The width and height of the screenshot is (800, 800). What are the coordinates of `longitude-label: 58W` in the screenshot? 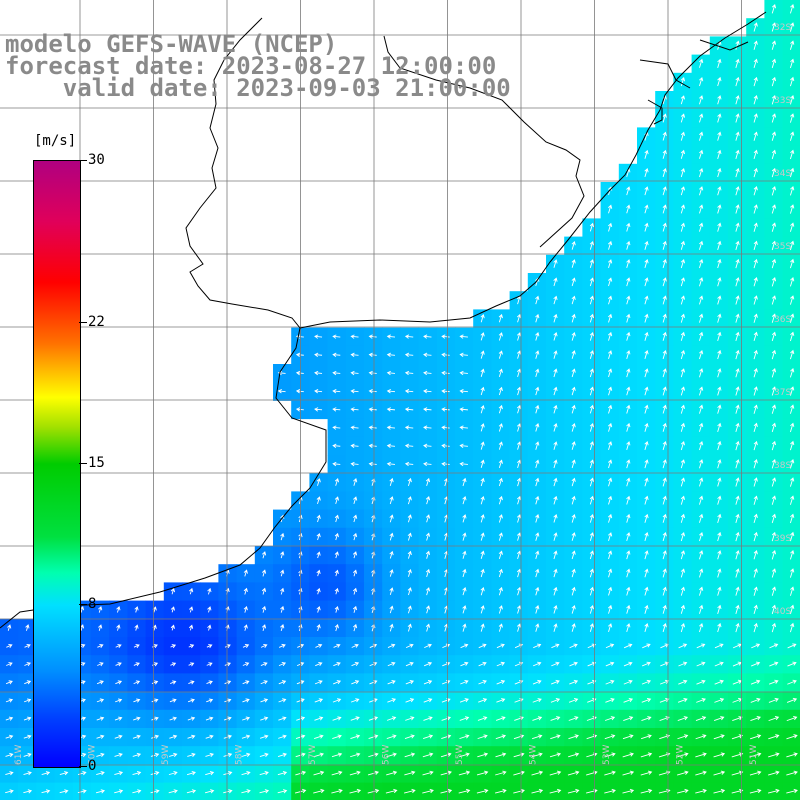 It's located at (240, 755).